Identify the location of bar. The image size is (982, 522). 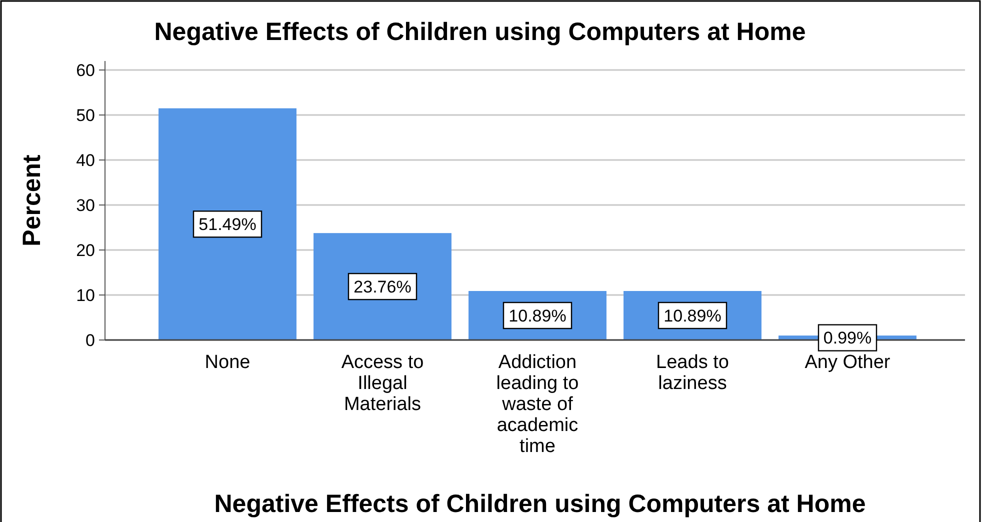
(227, 224).